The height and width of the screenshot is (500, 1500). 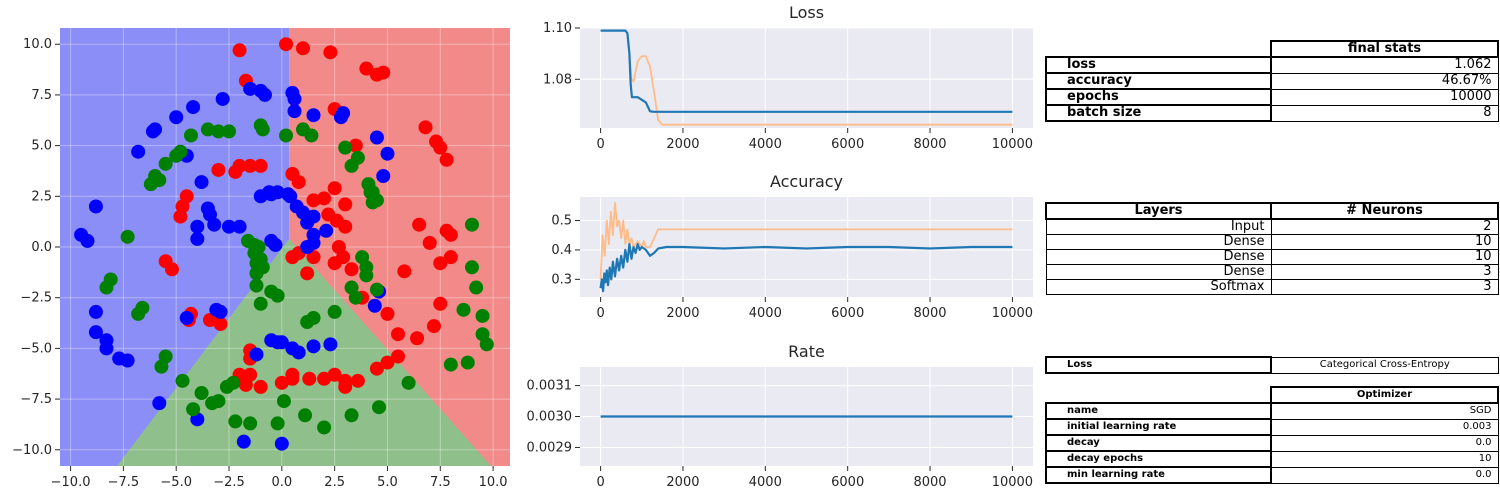 What do you see at coordinates (557, 79) in the screenshot?
I see `y-tick-label: 1.08` at bounding box center [557, 79].